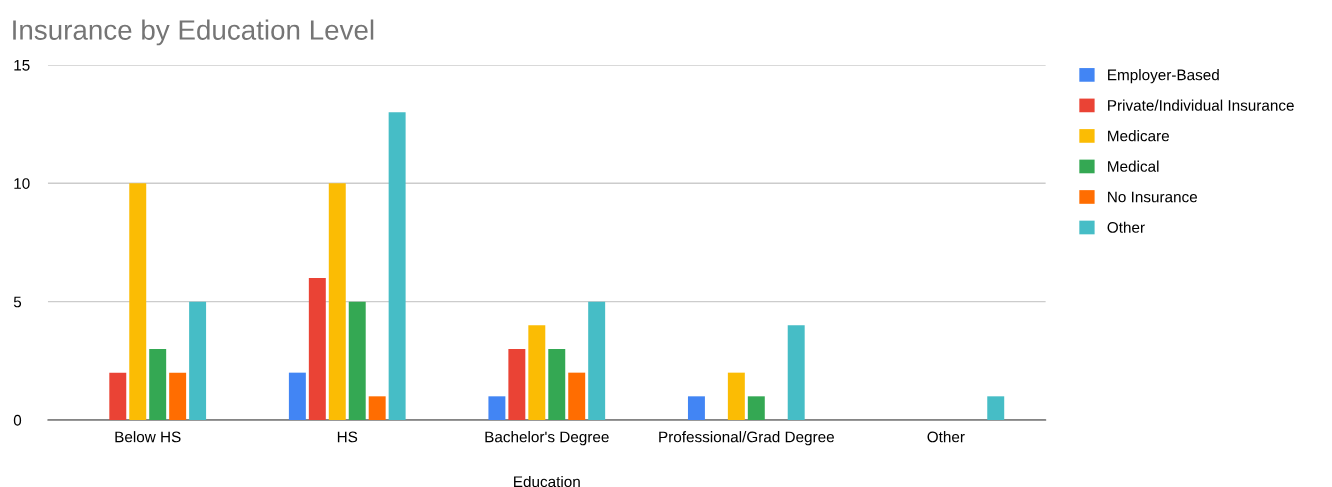 The width and height of the screenshot is (1332, 487). I want to click on legend-label: Private/Individual Insurance, so click(1201, 105).